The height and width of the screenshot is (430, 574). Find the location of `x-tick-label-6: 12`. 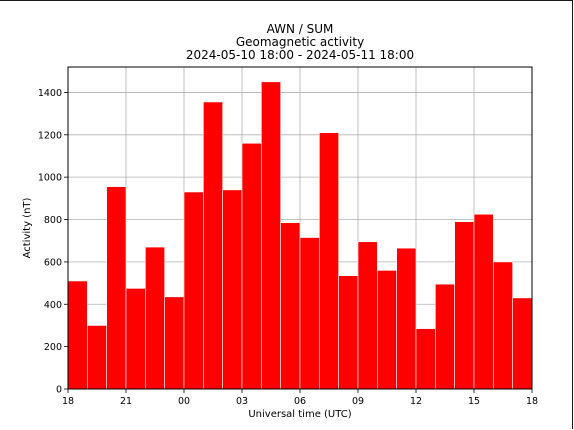

x-tick-label-6: 12 is located at coordinates (416, 401).